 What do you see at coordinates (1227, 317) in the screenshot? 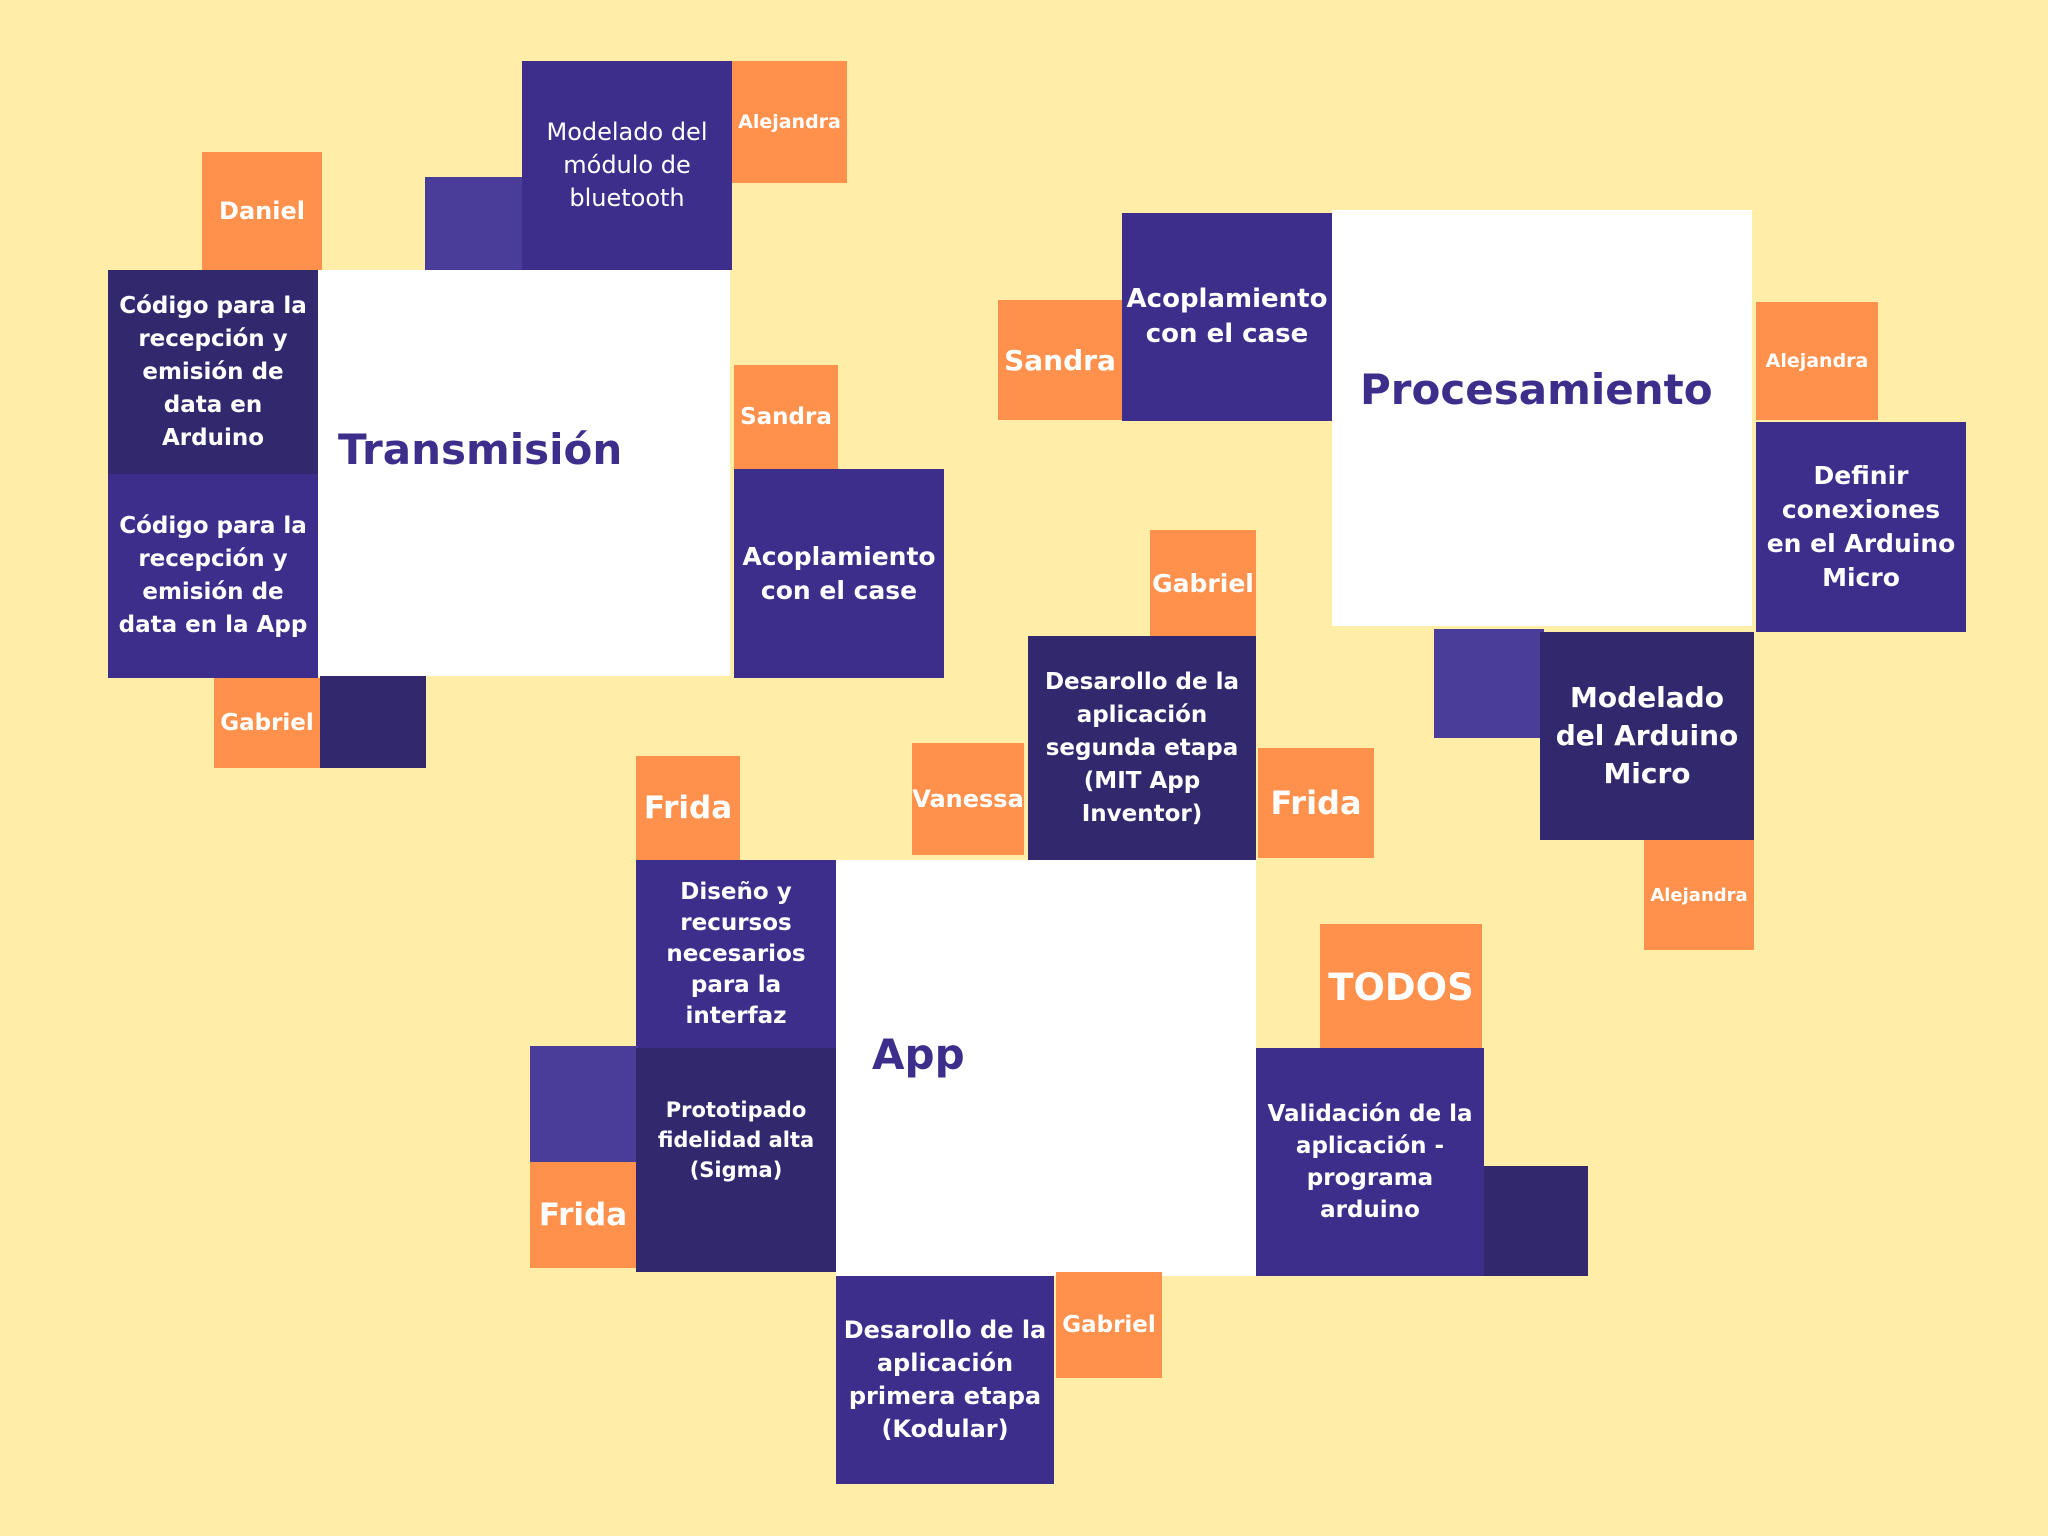
I see `task-acoplamiento-procesamiento: Acoplamiento con el case` at bounding box center [1227, 317].